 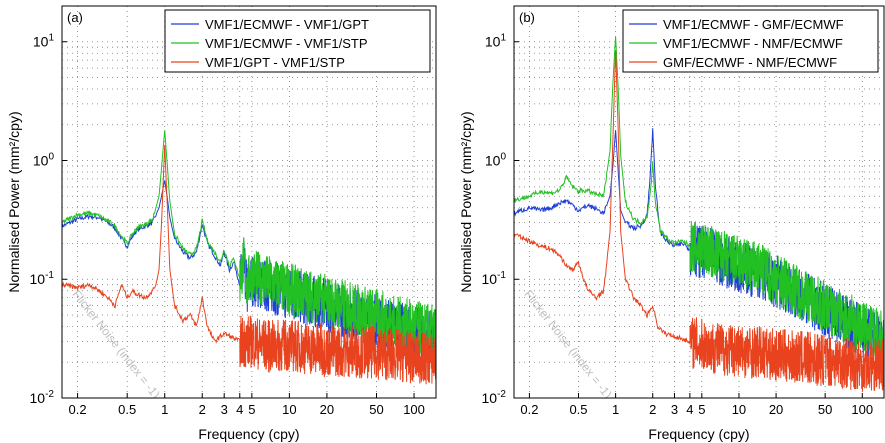 What do you see at coordinates (287, 24) in the screenshot?
I see `legend-label: VMF1/ECMWF - VMF1/GPT` at bounding box center [287, 24].